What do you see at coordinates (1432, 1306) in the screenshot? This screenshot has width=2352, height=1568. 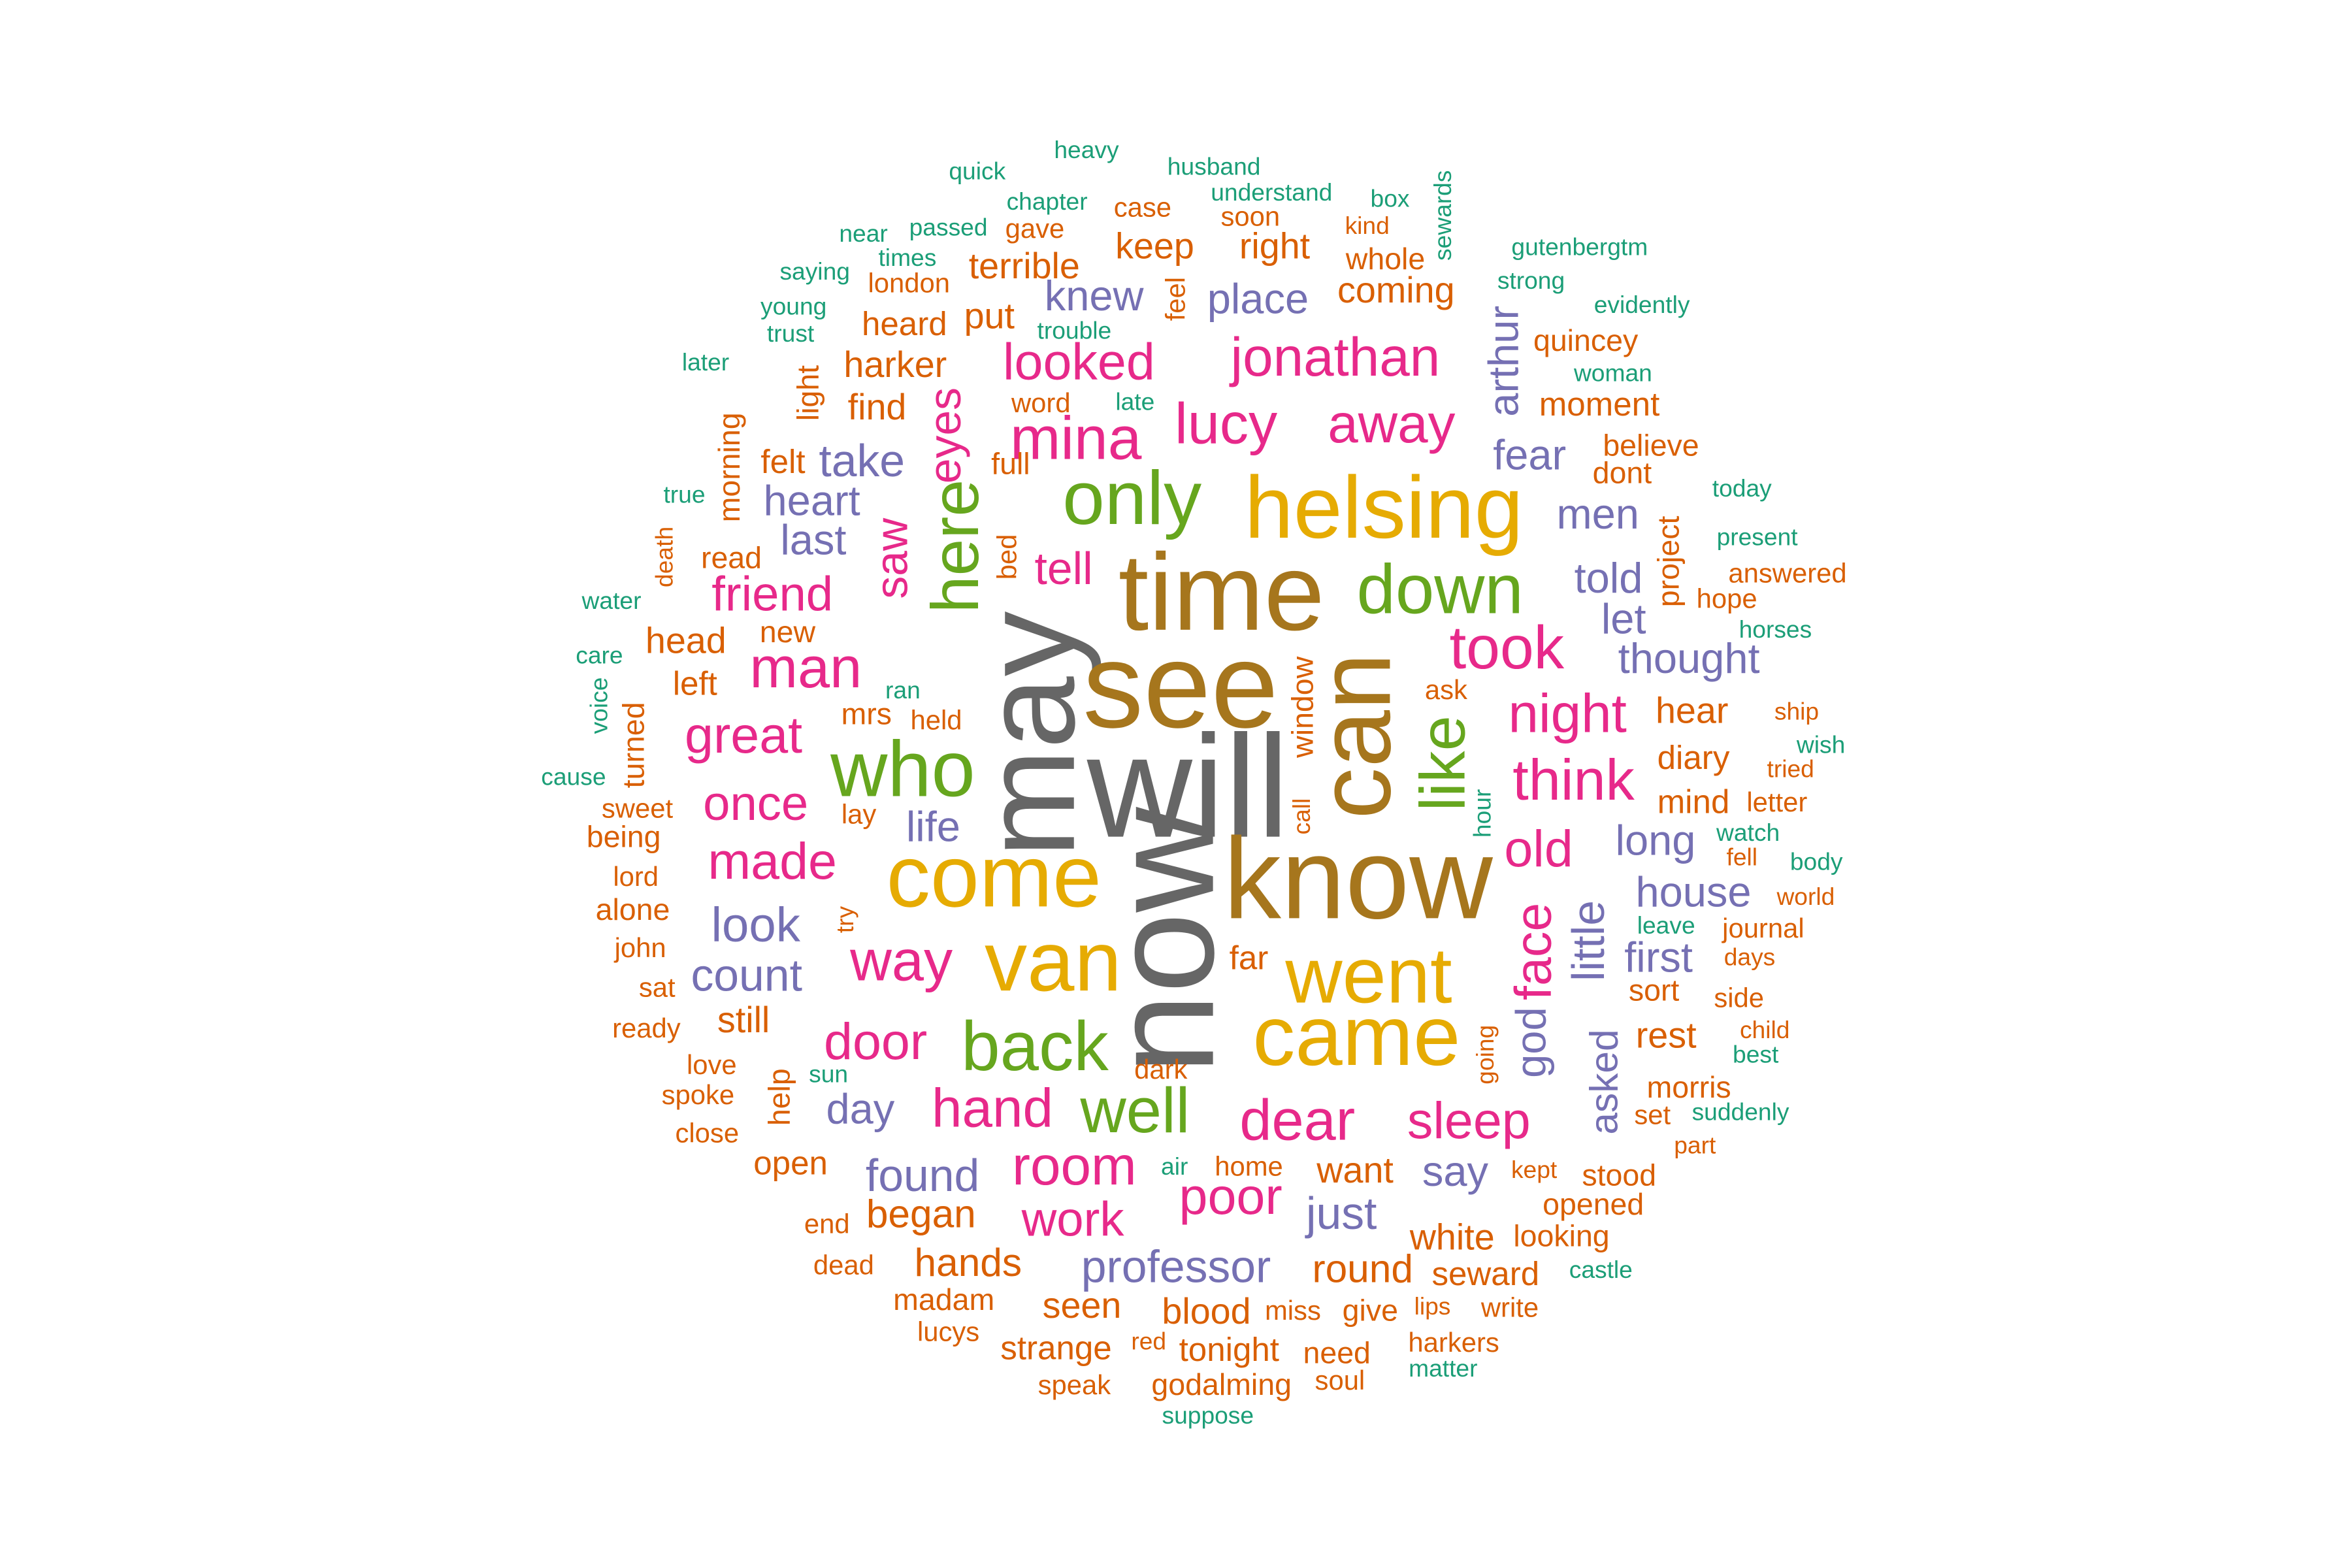 I see `word-lips: lips` at bounding box center [1432, 1306].